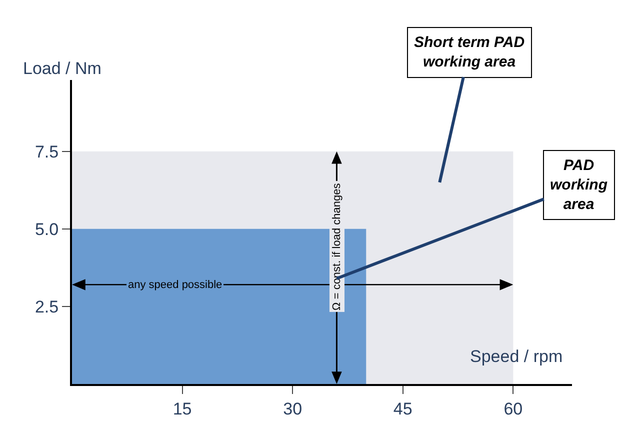 The height and width of the screenshot is (430, 632). I want to click on y-tick-label: 2.5, so click(46, 306).